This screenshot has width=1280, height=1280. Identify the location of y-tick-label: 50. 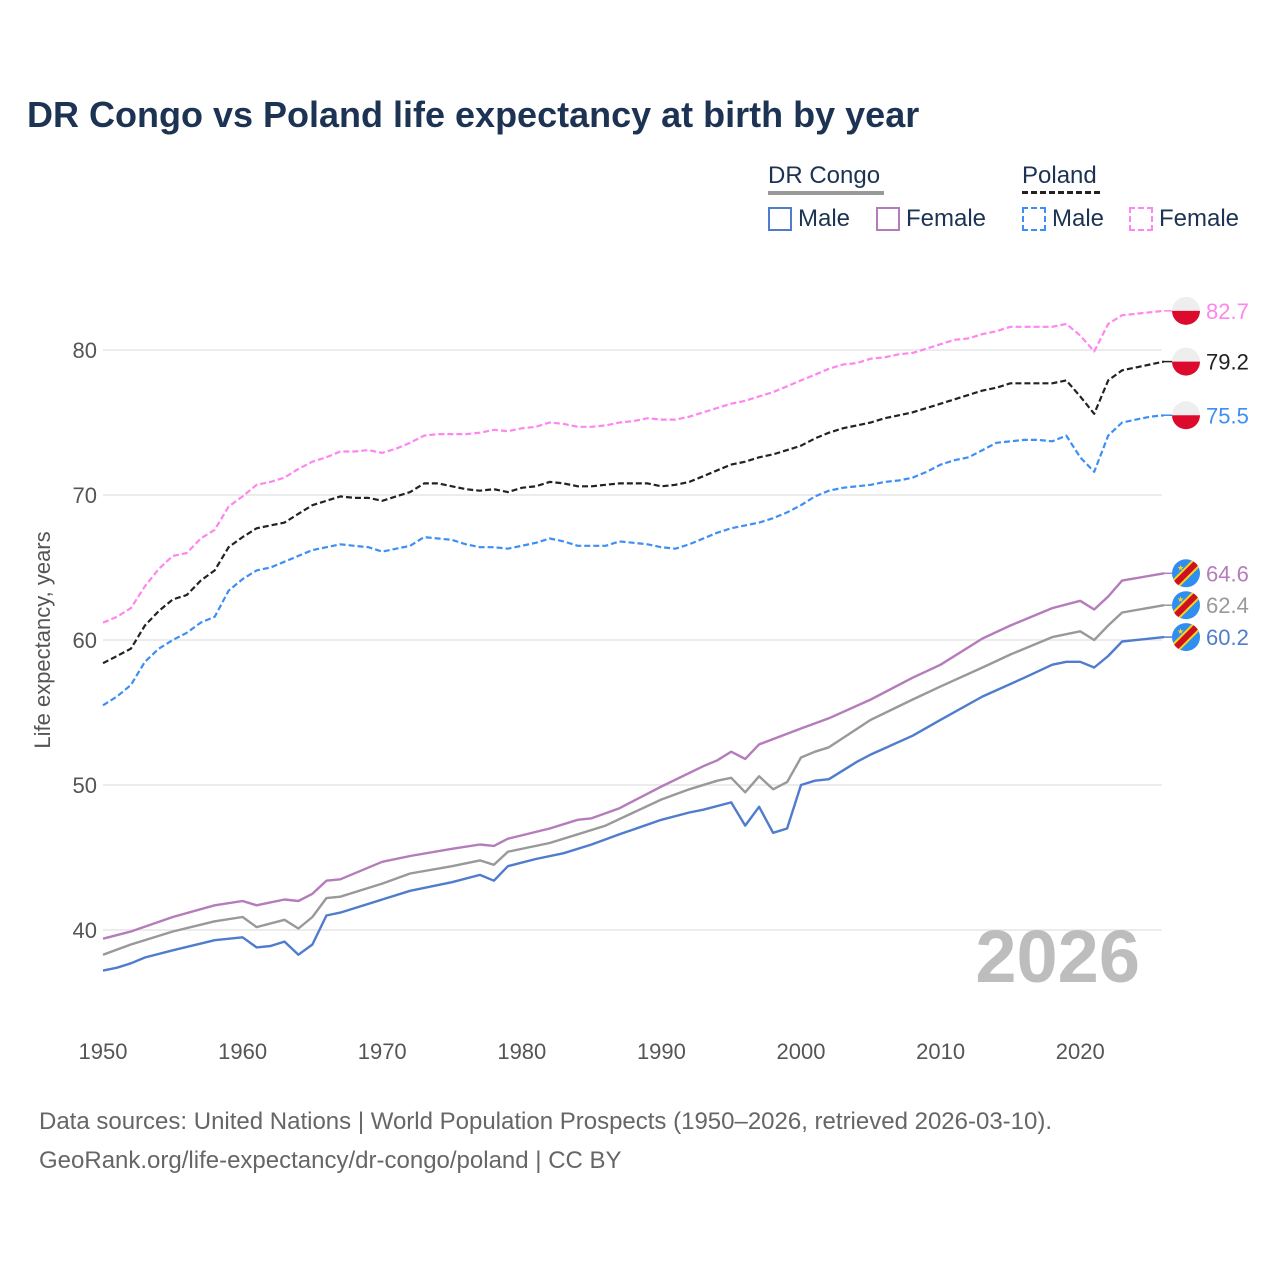
(85, 785).